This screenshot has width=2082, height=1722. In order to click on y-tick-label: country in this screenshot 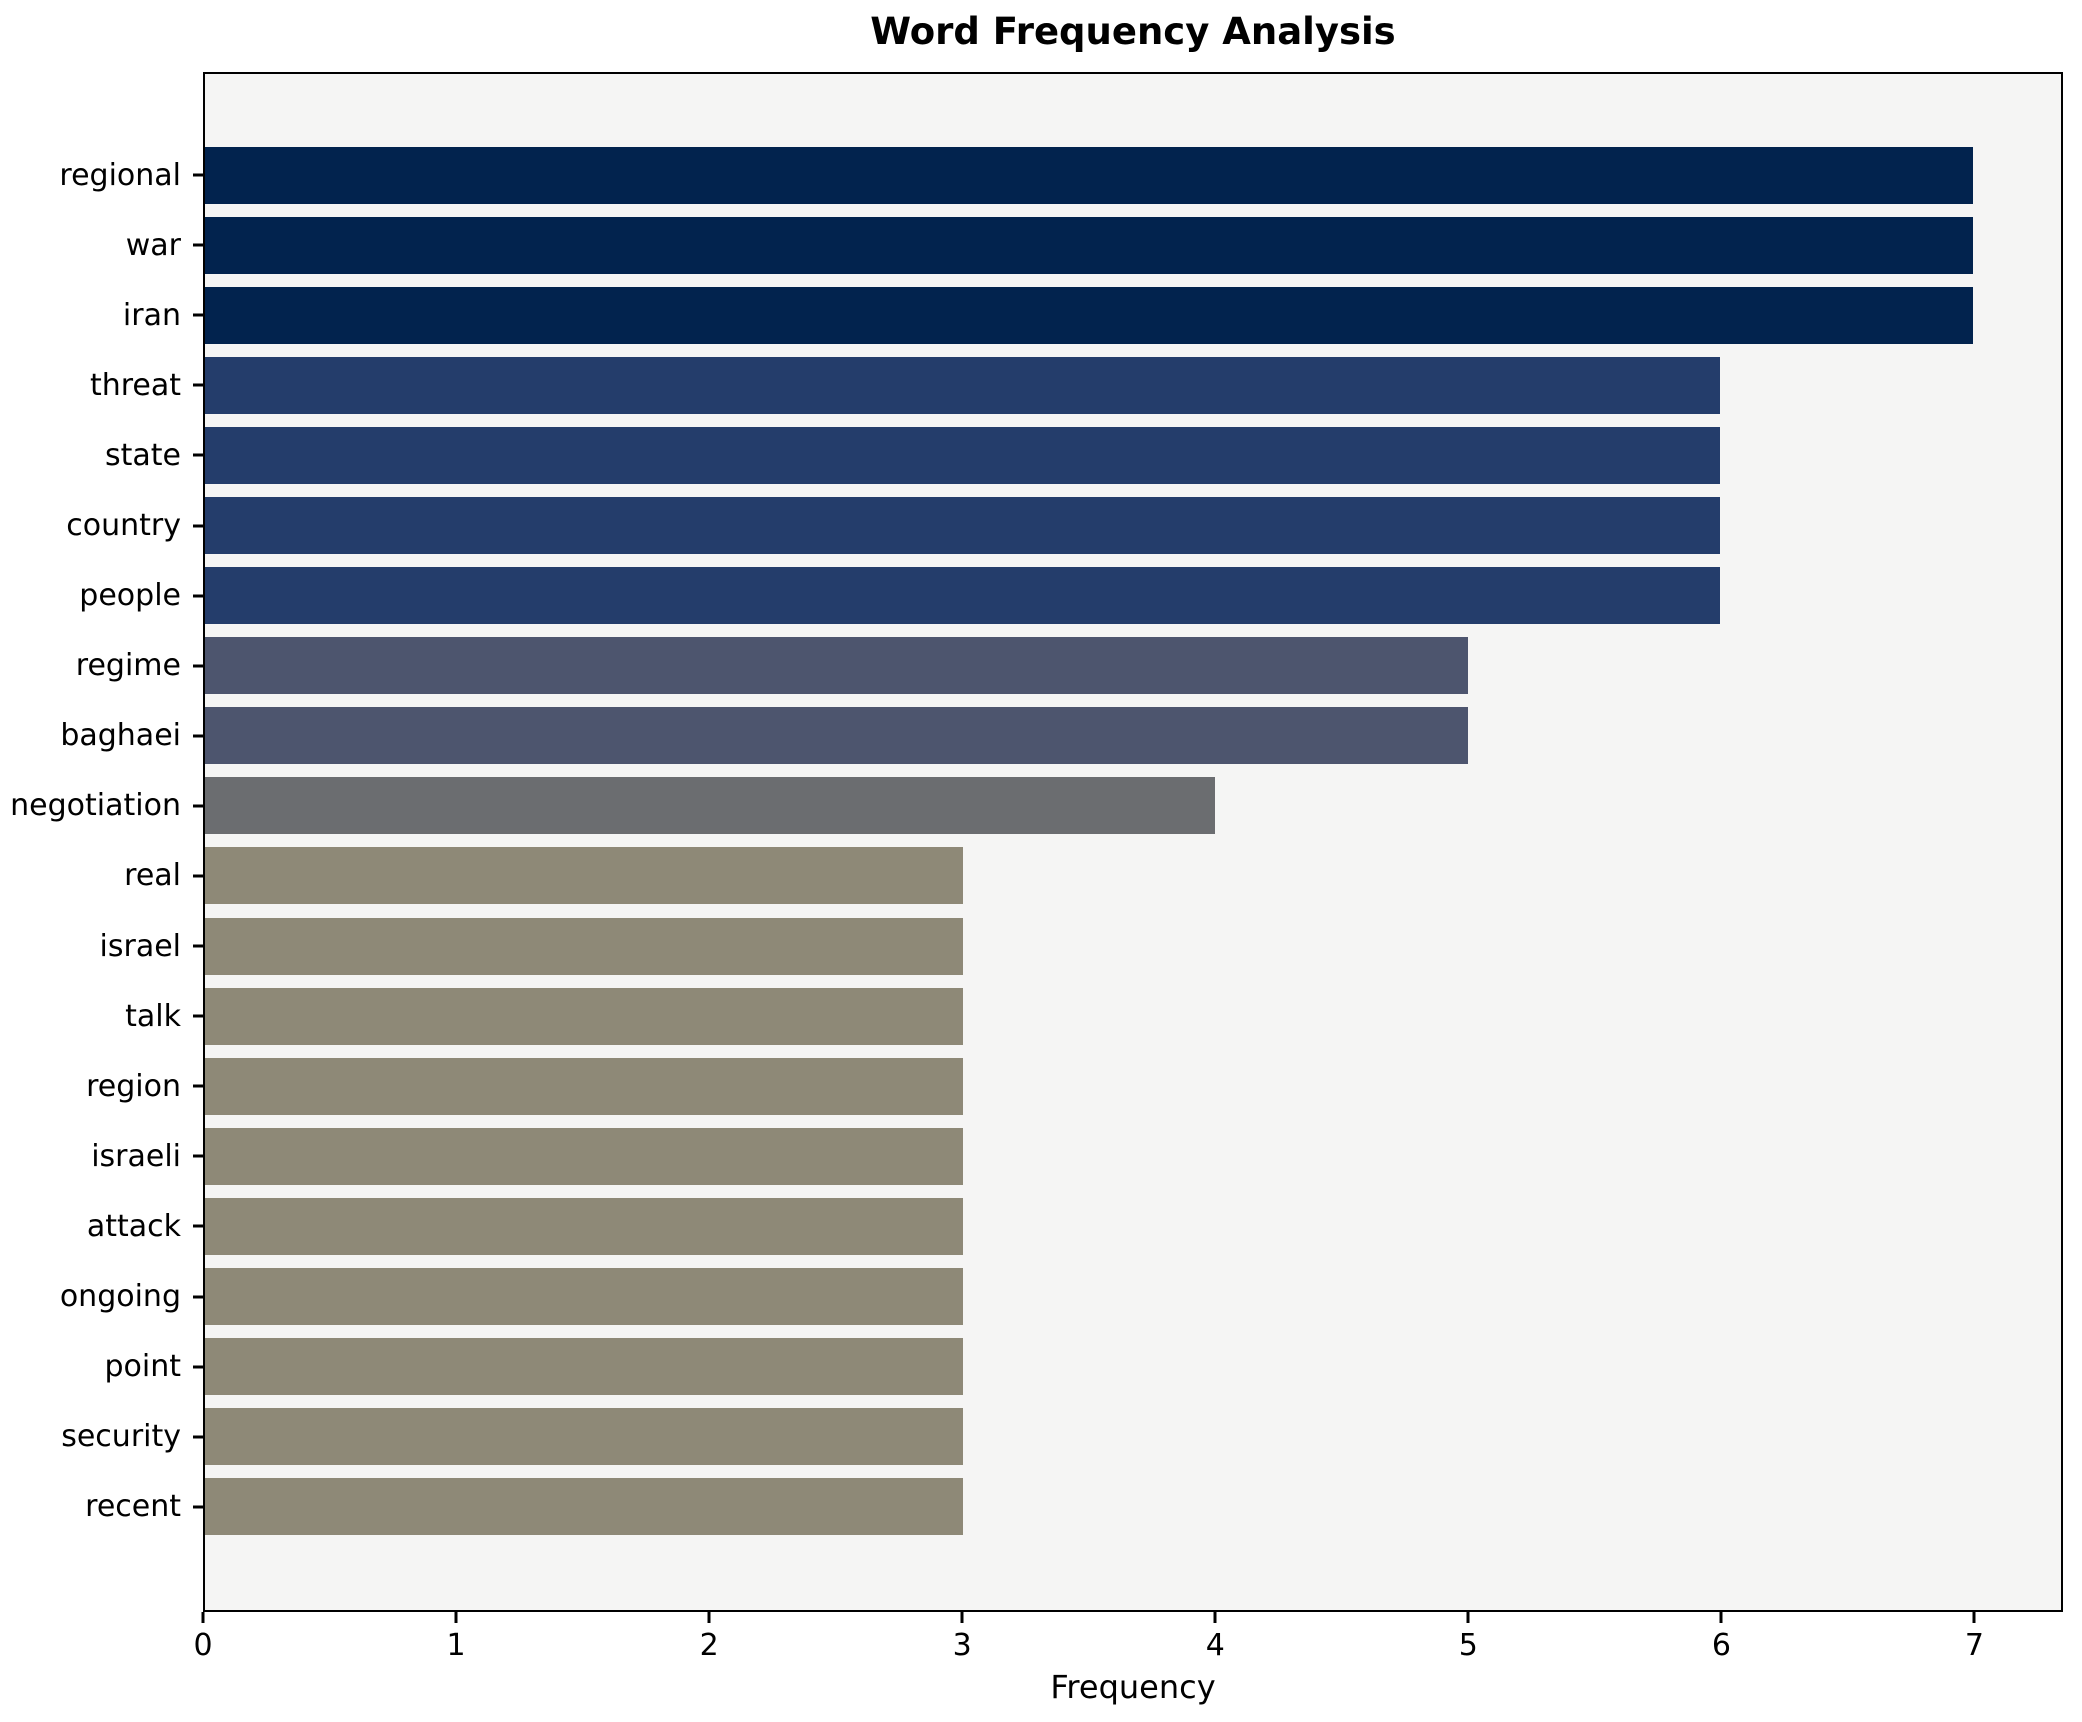, I will do `click(123, 526)`.